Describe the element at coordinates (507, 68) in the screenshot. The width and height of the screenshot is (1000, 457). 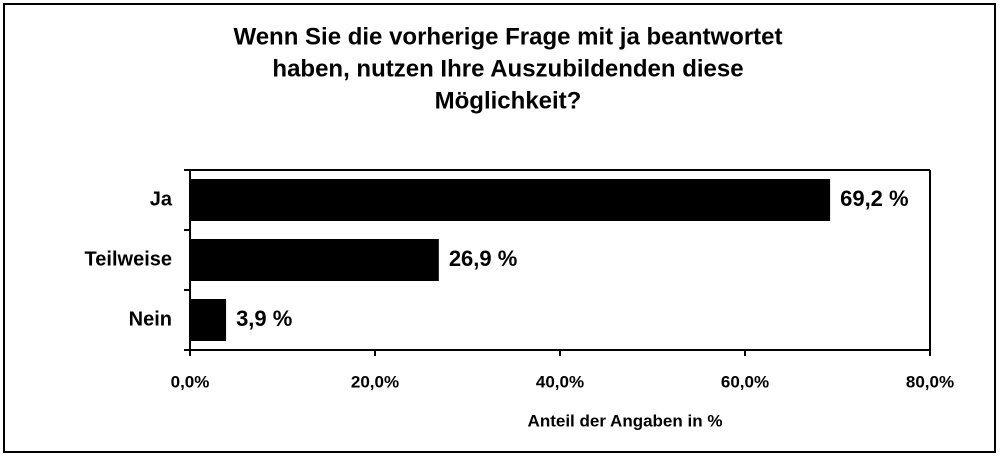
I see `chart-title: haben, nutzen Ihre Auszubildenden diese` at that location.